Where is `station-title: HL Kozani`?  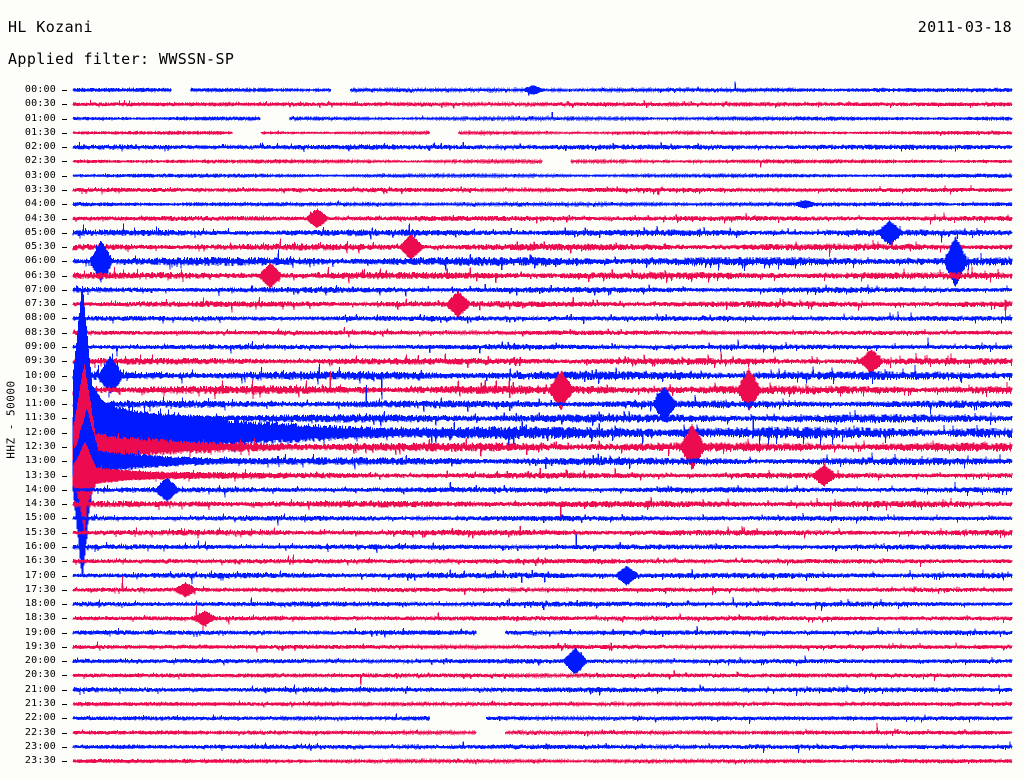 station-title: HL Kozani is located at coordinates (50, 27).